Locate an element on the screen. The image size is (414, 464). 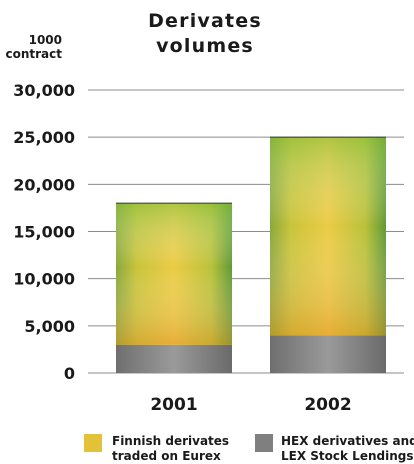
y-tick-label: 15,000 is located at coordinates (44, 232).